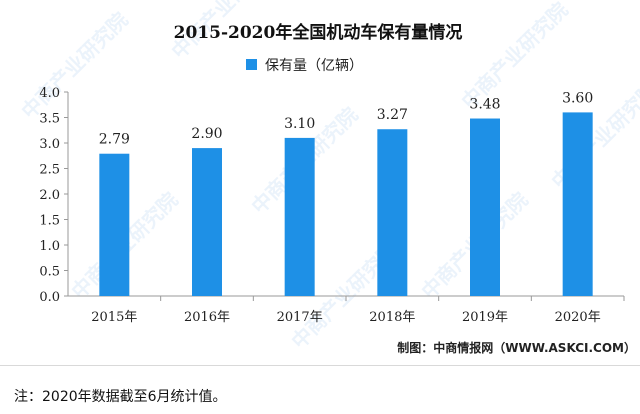 This screenshot has height=414, width=640. What do you see at coordinates (49, 272) in the screenshot?
I see `y-tick-label: 0.5` at bounding box center [49, 272].